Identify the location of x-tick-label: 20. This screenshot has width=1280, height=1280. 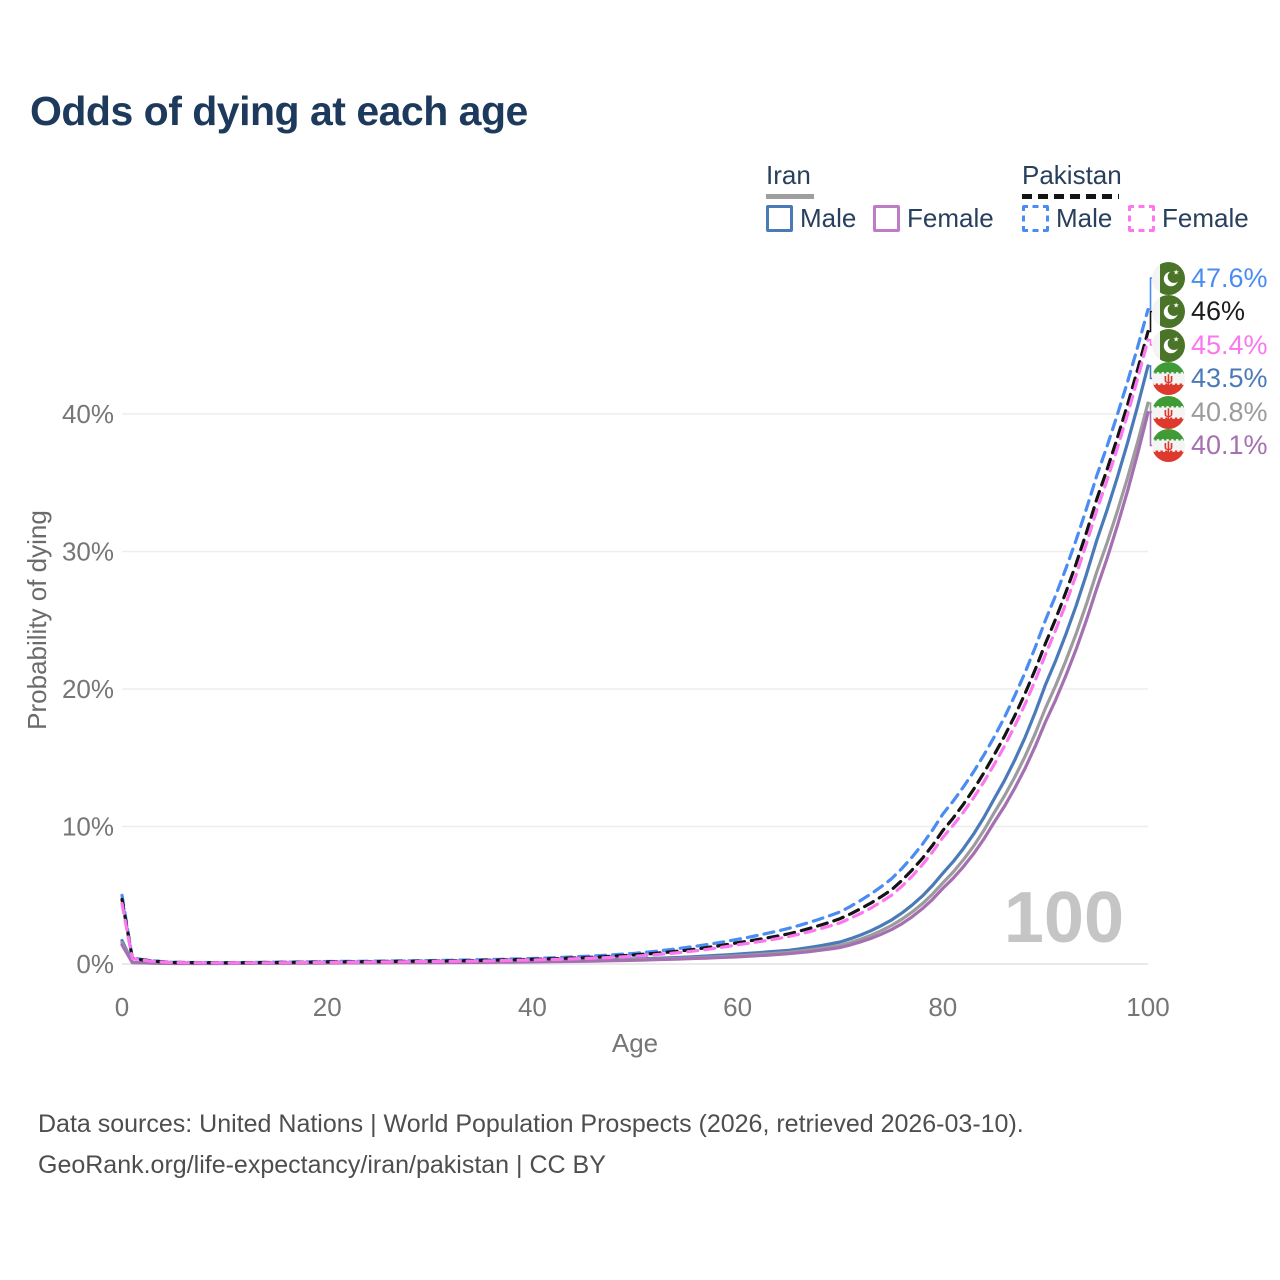
(327, 1007).